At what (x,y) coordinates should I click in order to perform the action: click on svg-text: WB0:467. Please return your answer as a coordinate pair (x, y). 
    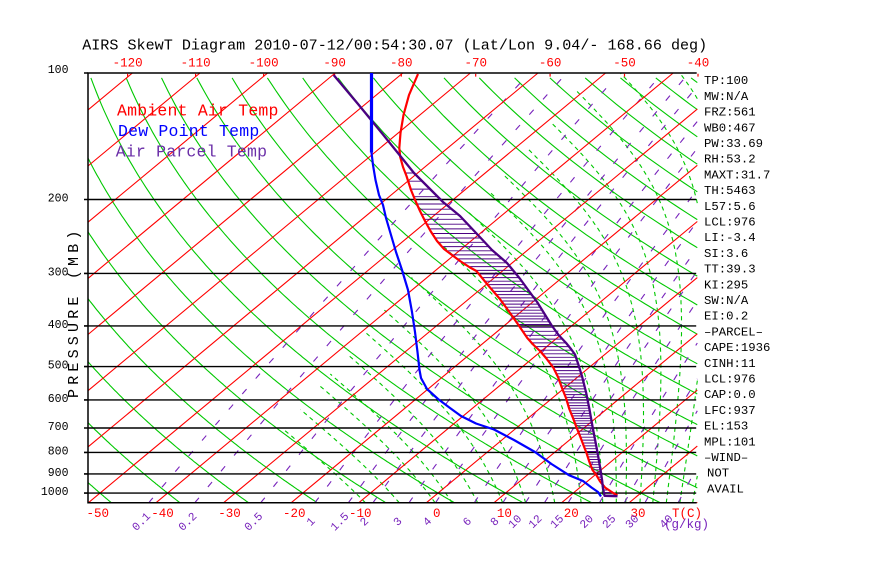
    Looking at the image, I should click on (730, 128).